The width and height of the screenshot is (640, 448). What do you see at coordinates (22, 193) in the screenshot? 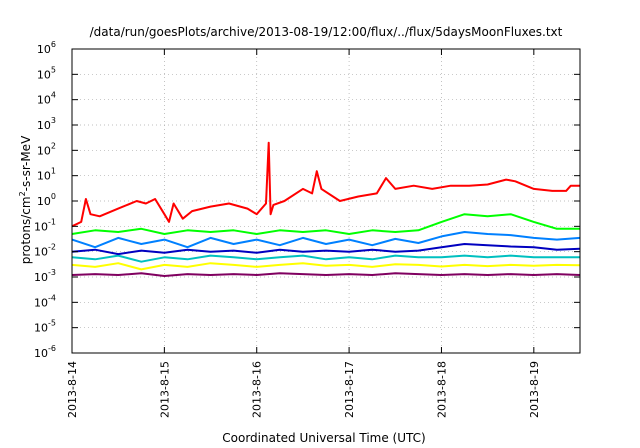
I see `y-axis-label-sup: 2` at bounding box center [22, 193].